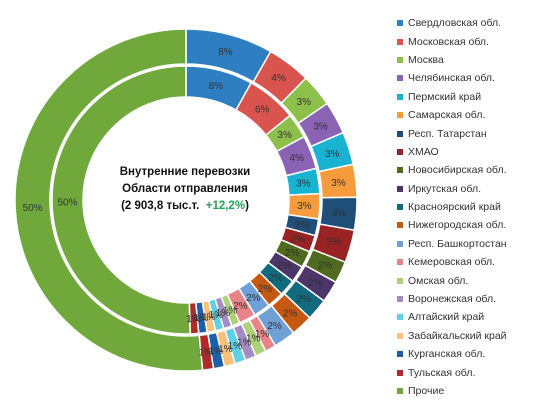 This screenshot has height=406, width=552. I want to click on legend-item: Красноярский край, so click(474, 207).